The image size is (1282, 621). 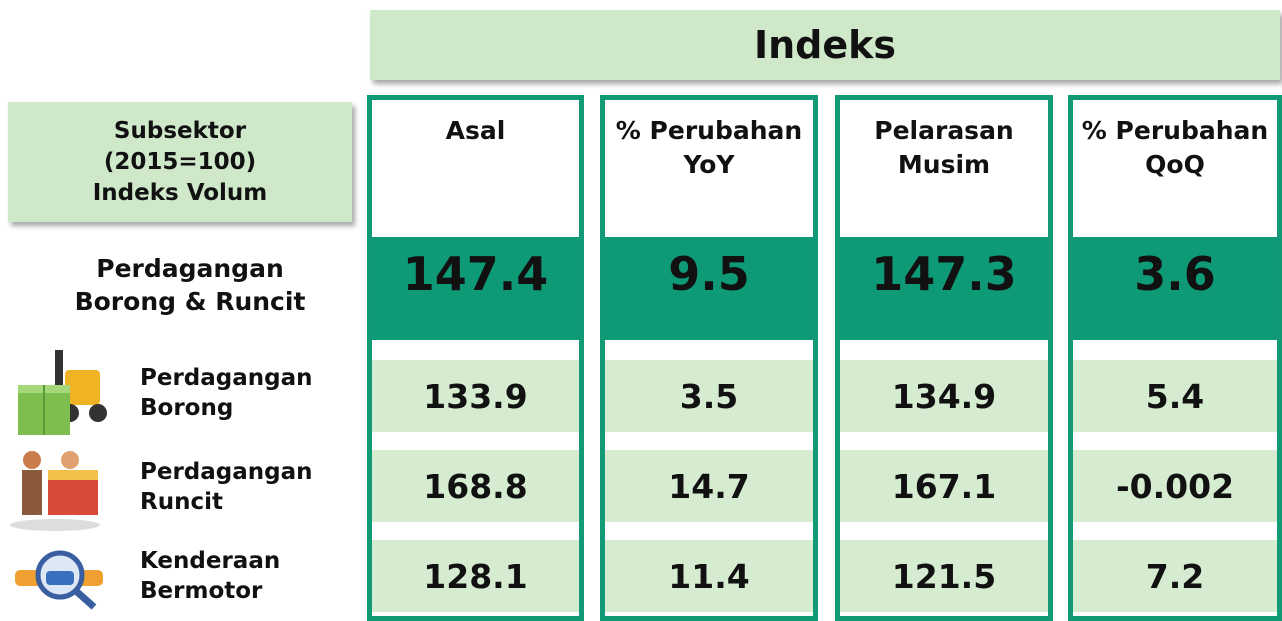 I want to click on row-header: Subsektor (2015=100) Indeks Volum, so click(x=180, y=162).